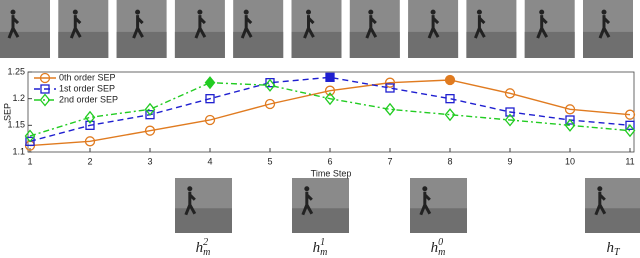 The image size is (640, 258). What do you see at coordinates (570, 161) in the screenshot?
I see `x-tick-label: 10` at bounding box center [570, 161].